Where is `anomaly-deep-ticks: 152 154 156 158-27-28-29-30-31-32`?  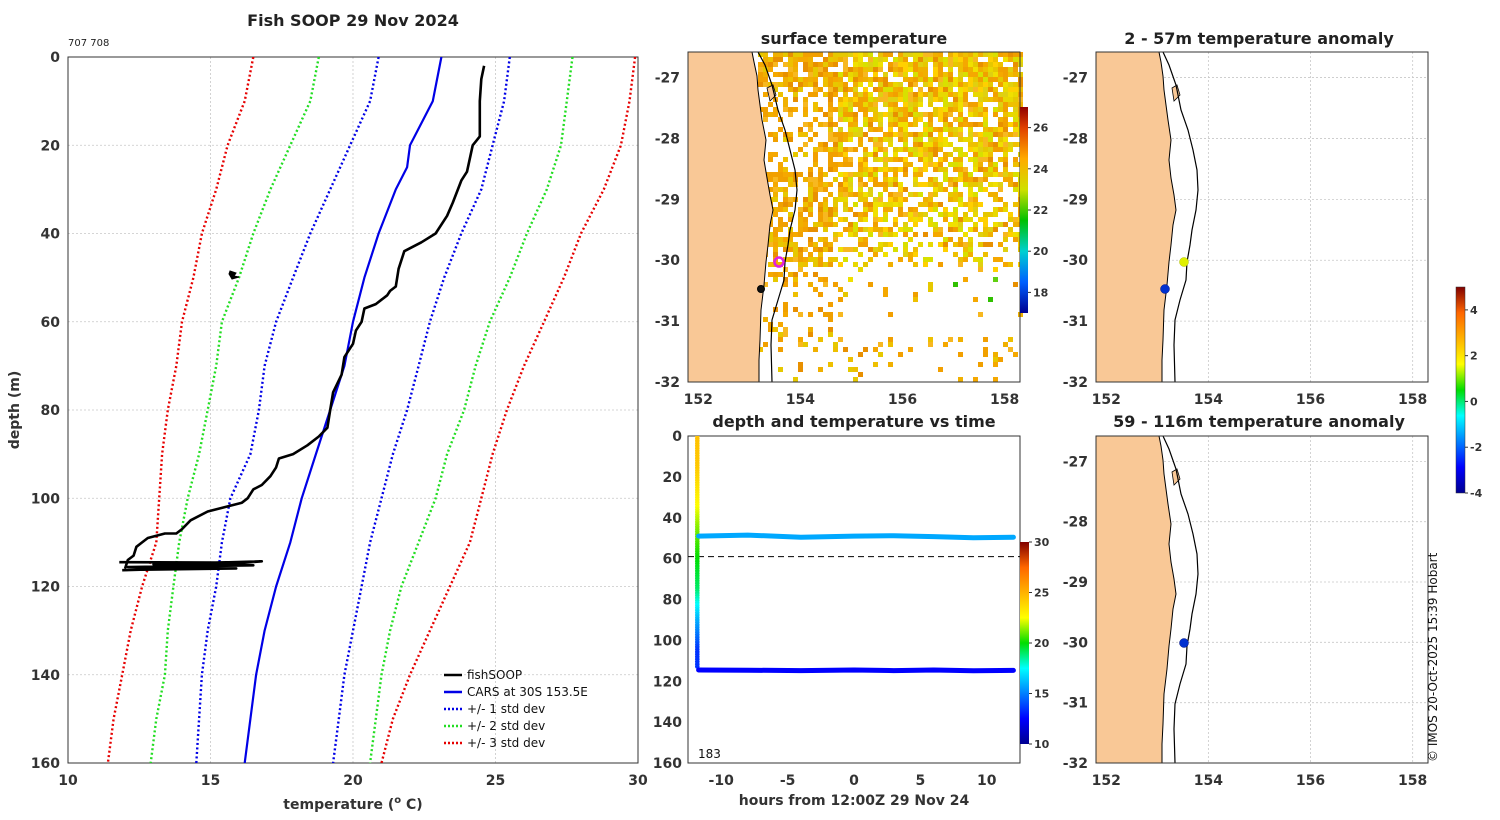 anomaly-deep-ticks: 152 154 156 158-27-28-29-30-31-32 is located at coordinates (1245, 621).